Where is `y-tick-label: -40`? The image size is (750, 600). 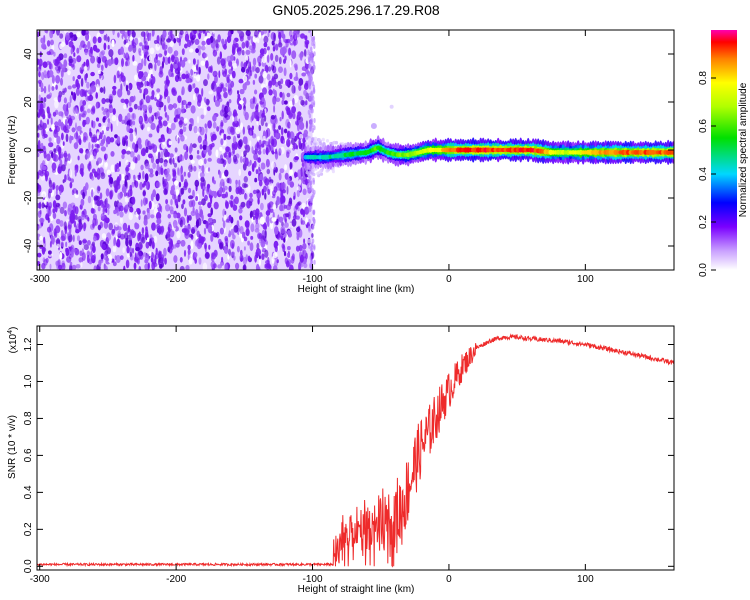 y-tick-label: -40 is located at coordinates (28, 245).